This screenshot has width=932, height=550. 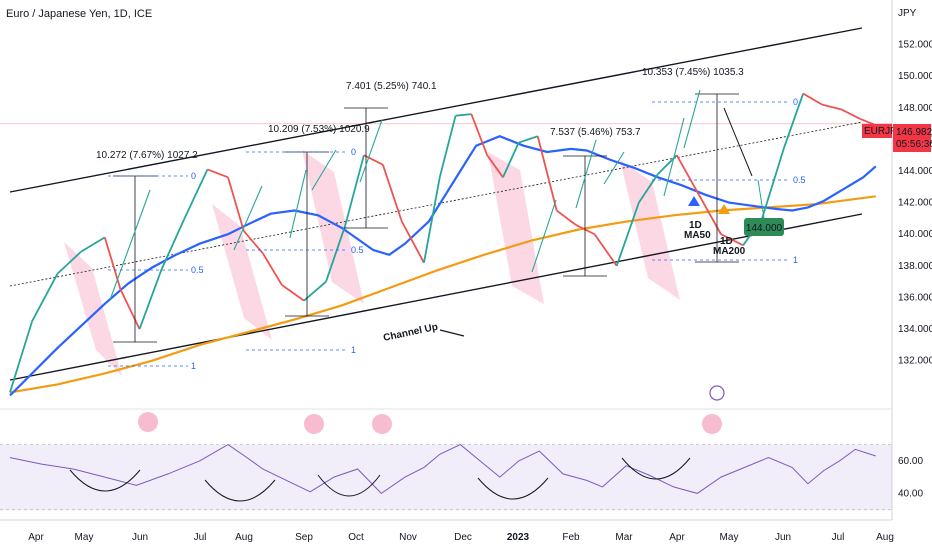 I want to click on time-tick: Oct, so click(x=356, y=537).